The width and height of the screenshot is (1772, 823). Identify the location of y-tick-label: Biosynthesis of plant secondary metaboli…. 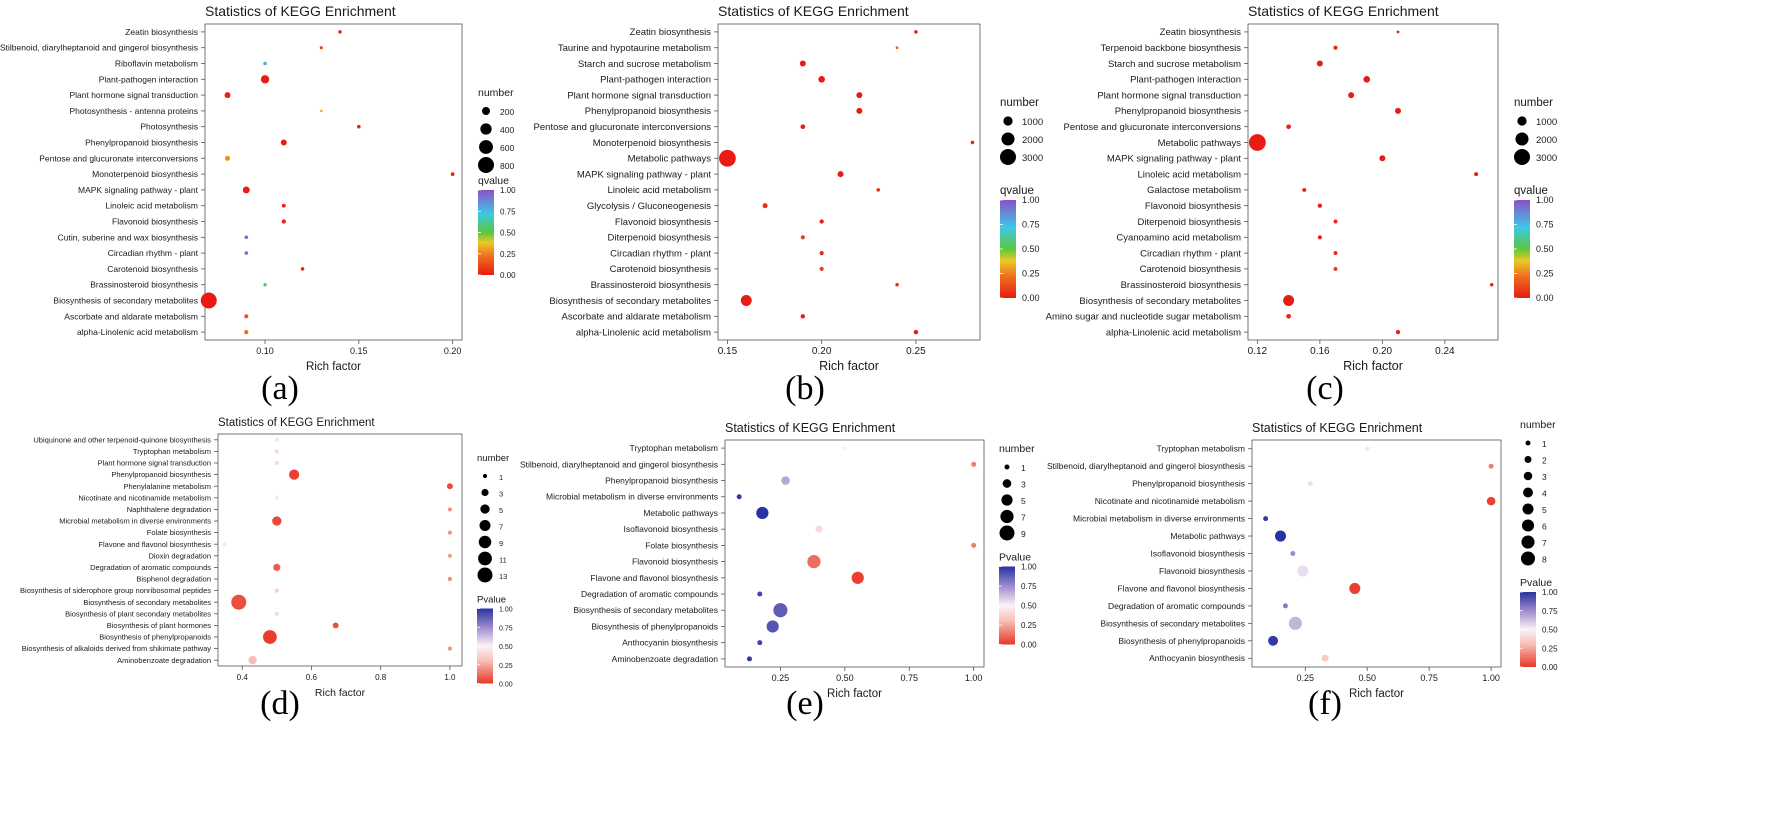
(138, 613).